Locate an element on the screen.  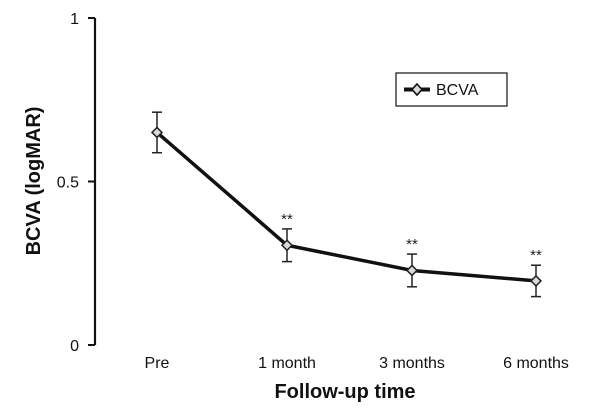
y-tick-label: 0.5 is located at coordinates (68, 183).